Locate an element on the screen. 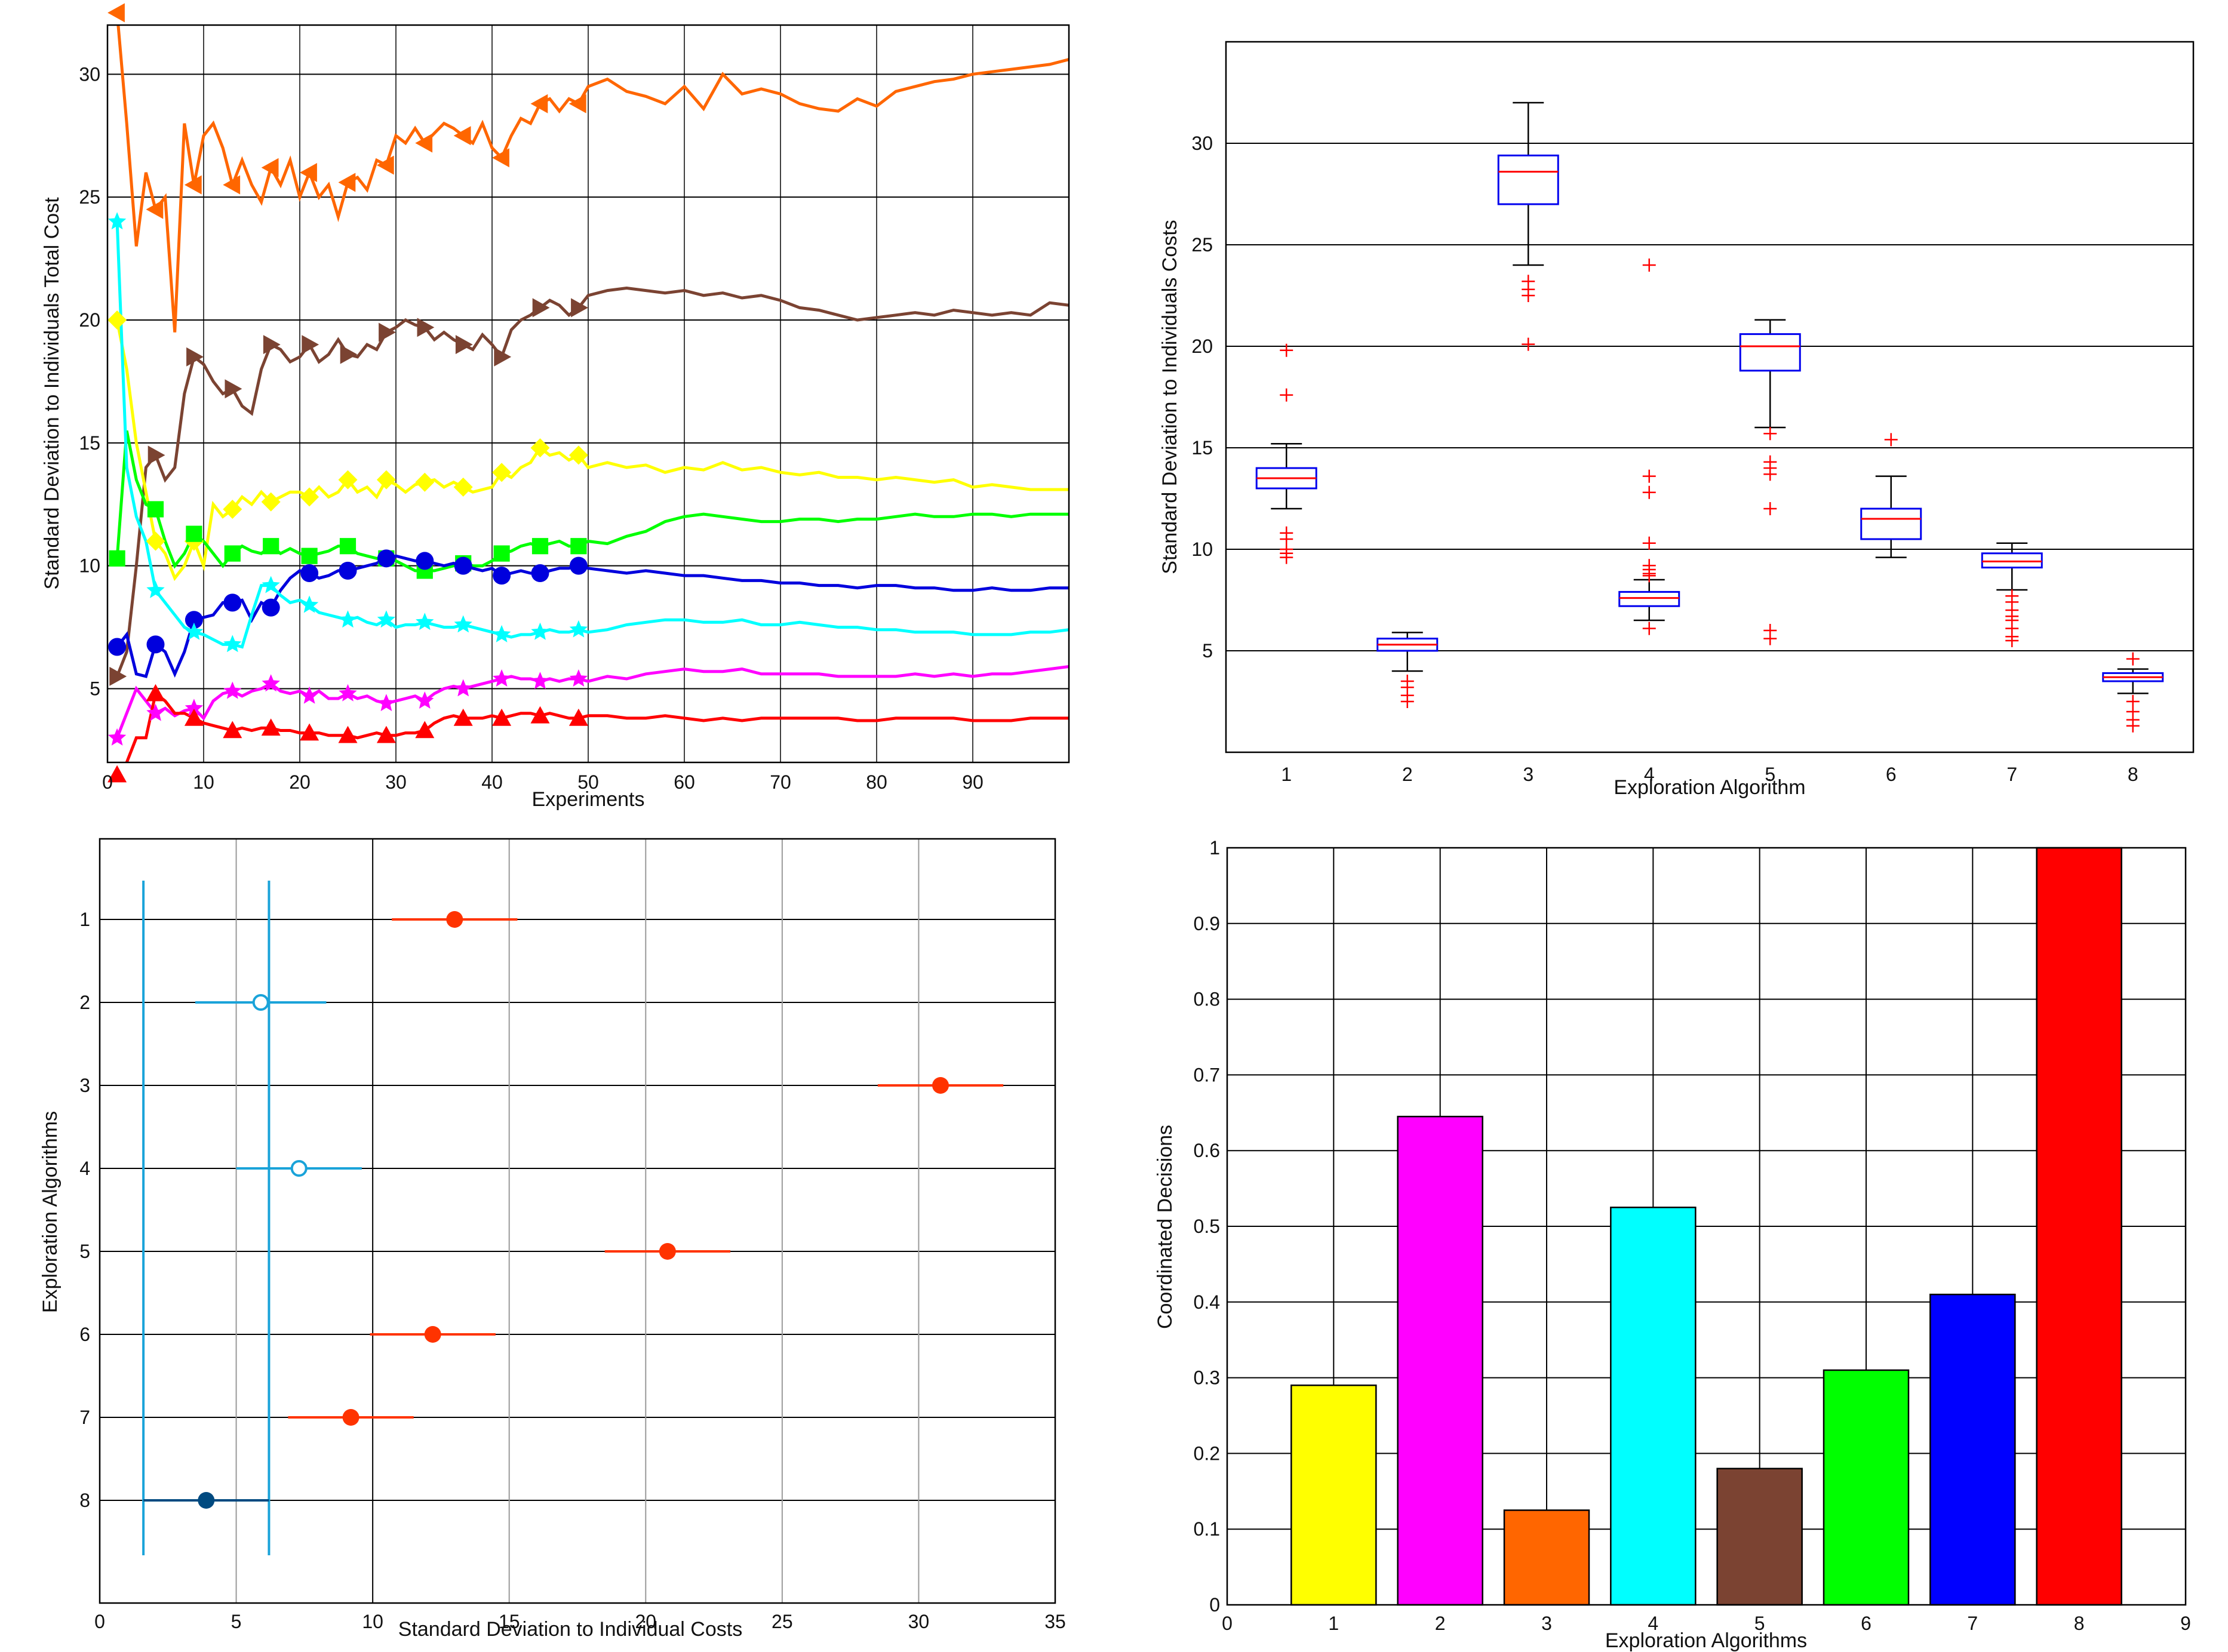  bar-chart-x-tick: 2 is located at coordinates (1440, 1623).